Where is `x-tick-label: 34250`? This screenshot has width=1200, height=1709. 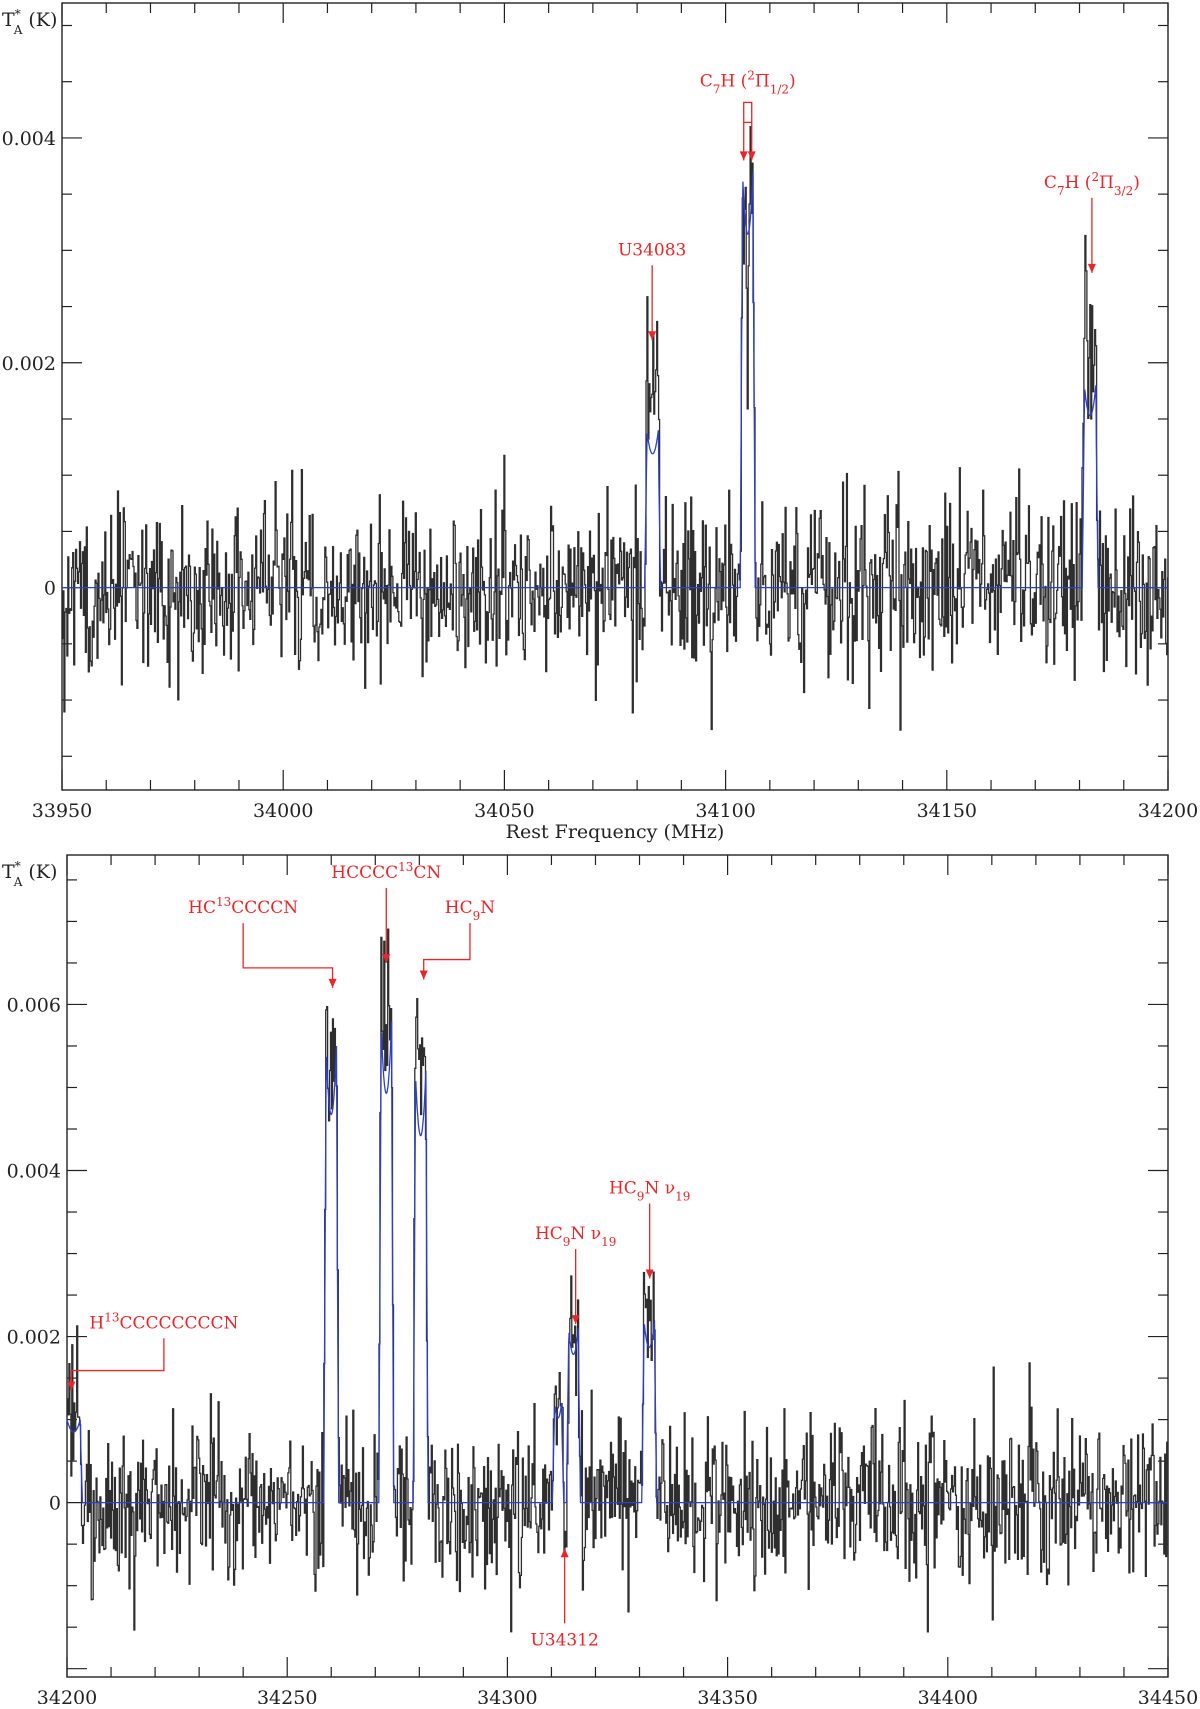
x-tick-label: 34250 is located at coordinates (287, 1695).